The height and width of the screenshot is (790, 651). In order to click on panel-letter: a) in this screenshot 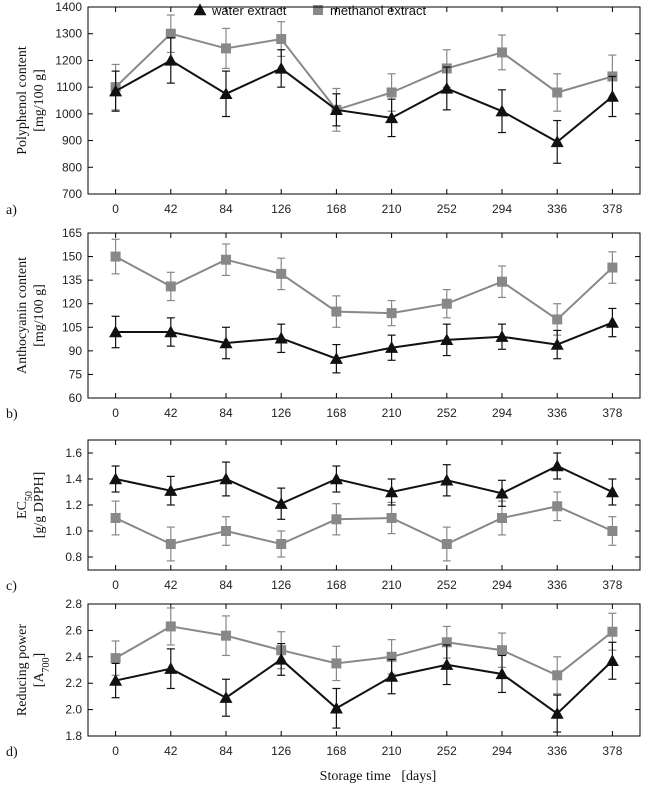, I will do `click(11, 210)`.